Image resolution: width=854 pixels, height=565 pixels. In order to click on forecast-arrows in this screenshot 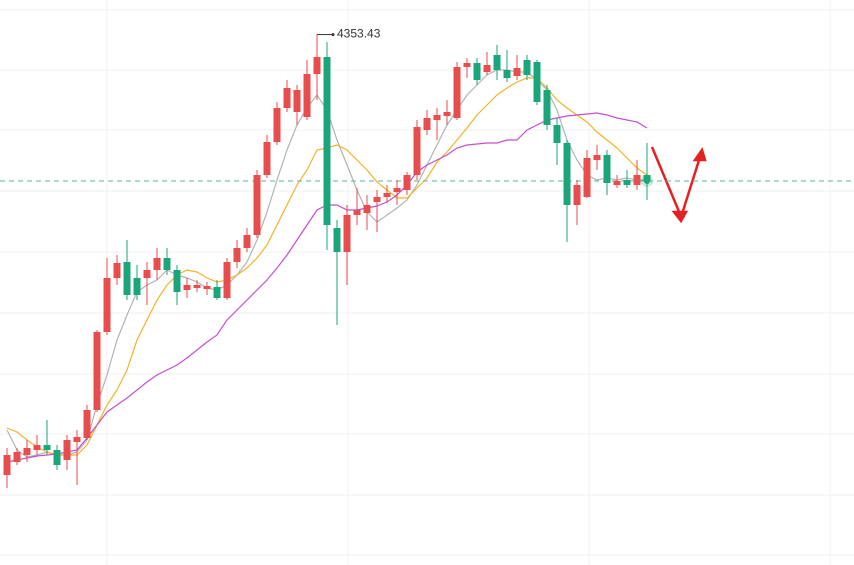, I will do `click(678, 185)`.